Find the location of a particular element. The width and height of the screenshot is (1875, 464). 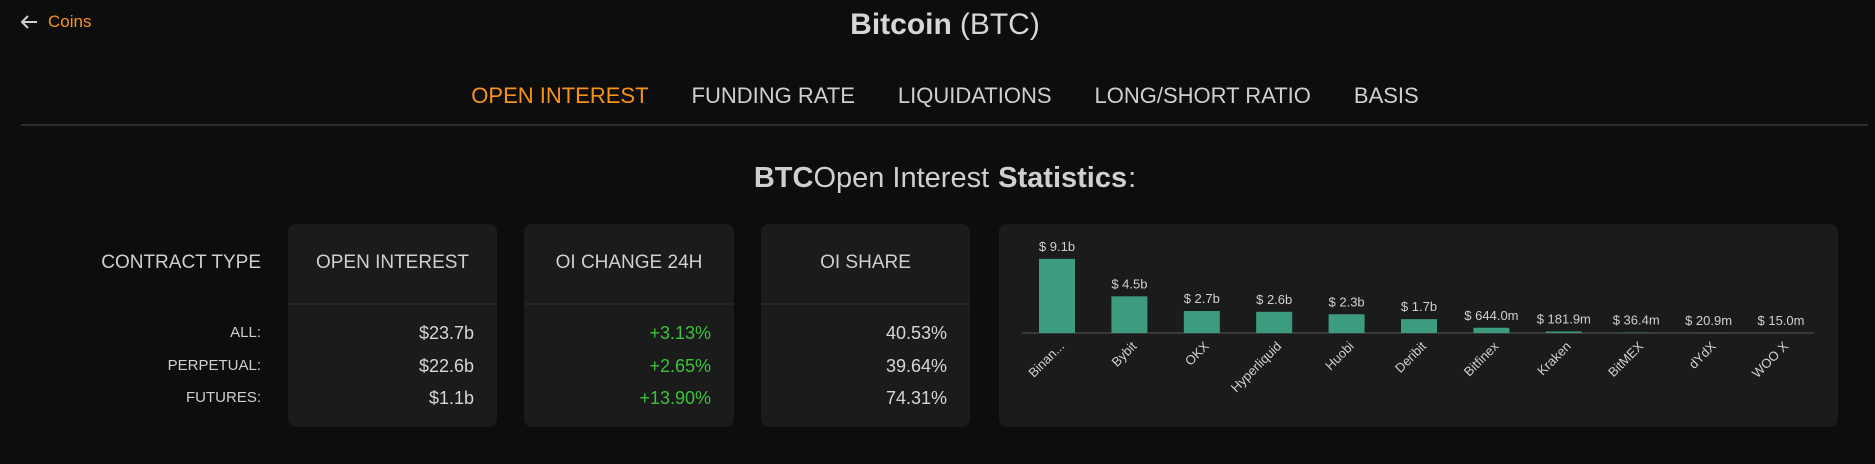

cell: $1.1b is located at coordinates (451, 398).